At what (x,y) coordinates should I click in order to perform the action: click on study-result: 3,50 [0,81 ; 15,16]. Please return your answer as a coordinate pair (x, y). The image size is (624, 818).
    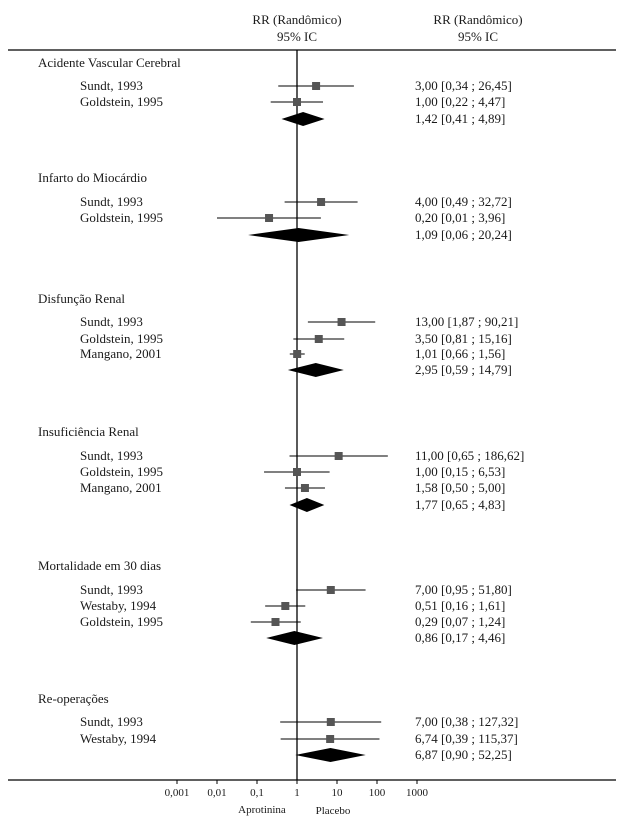
    Looking at the image, I should click on (463, 338).